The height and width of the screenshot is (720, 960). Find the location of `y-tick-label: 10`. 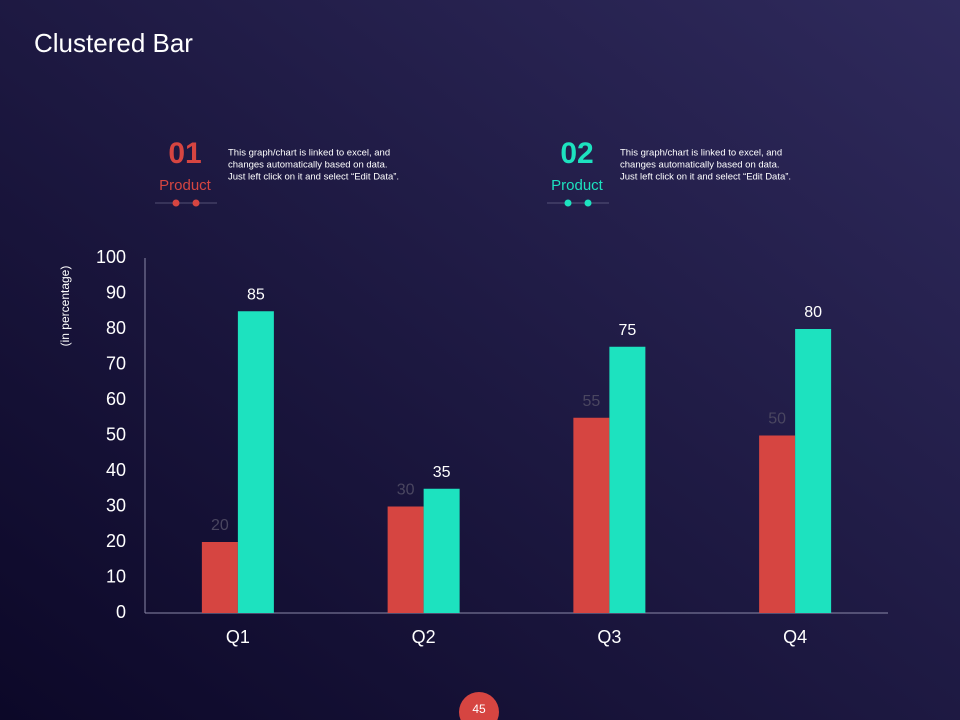

y-tick-label: 10 is located at coordinates (116, 576).